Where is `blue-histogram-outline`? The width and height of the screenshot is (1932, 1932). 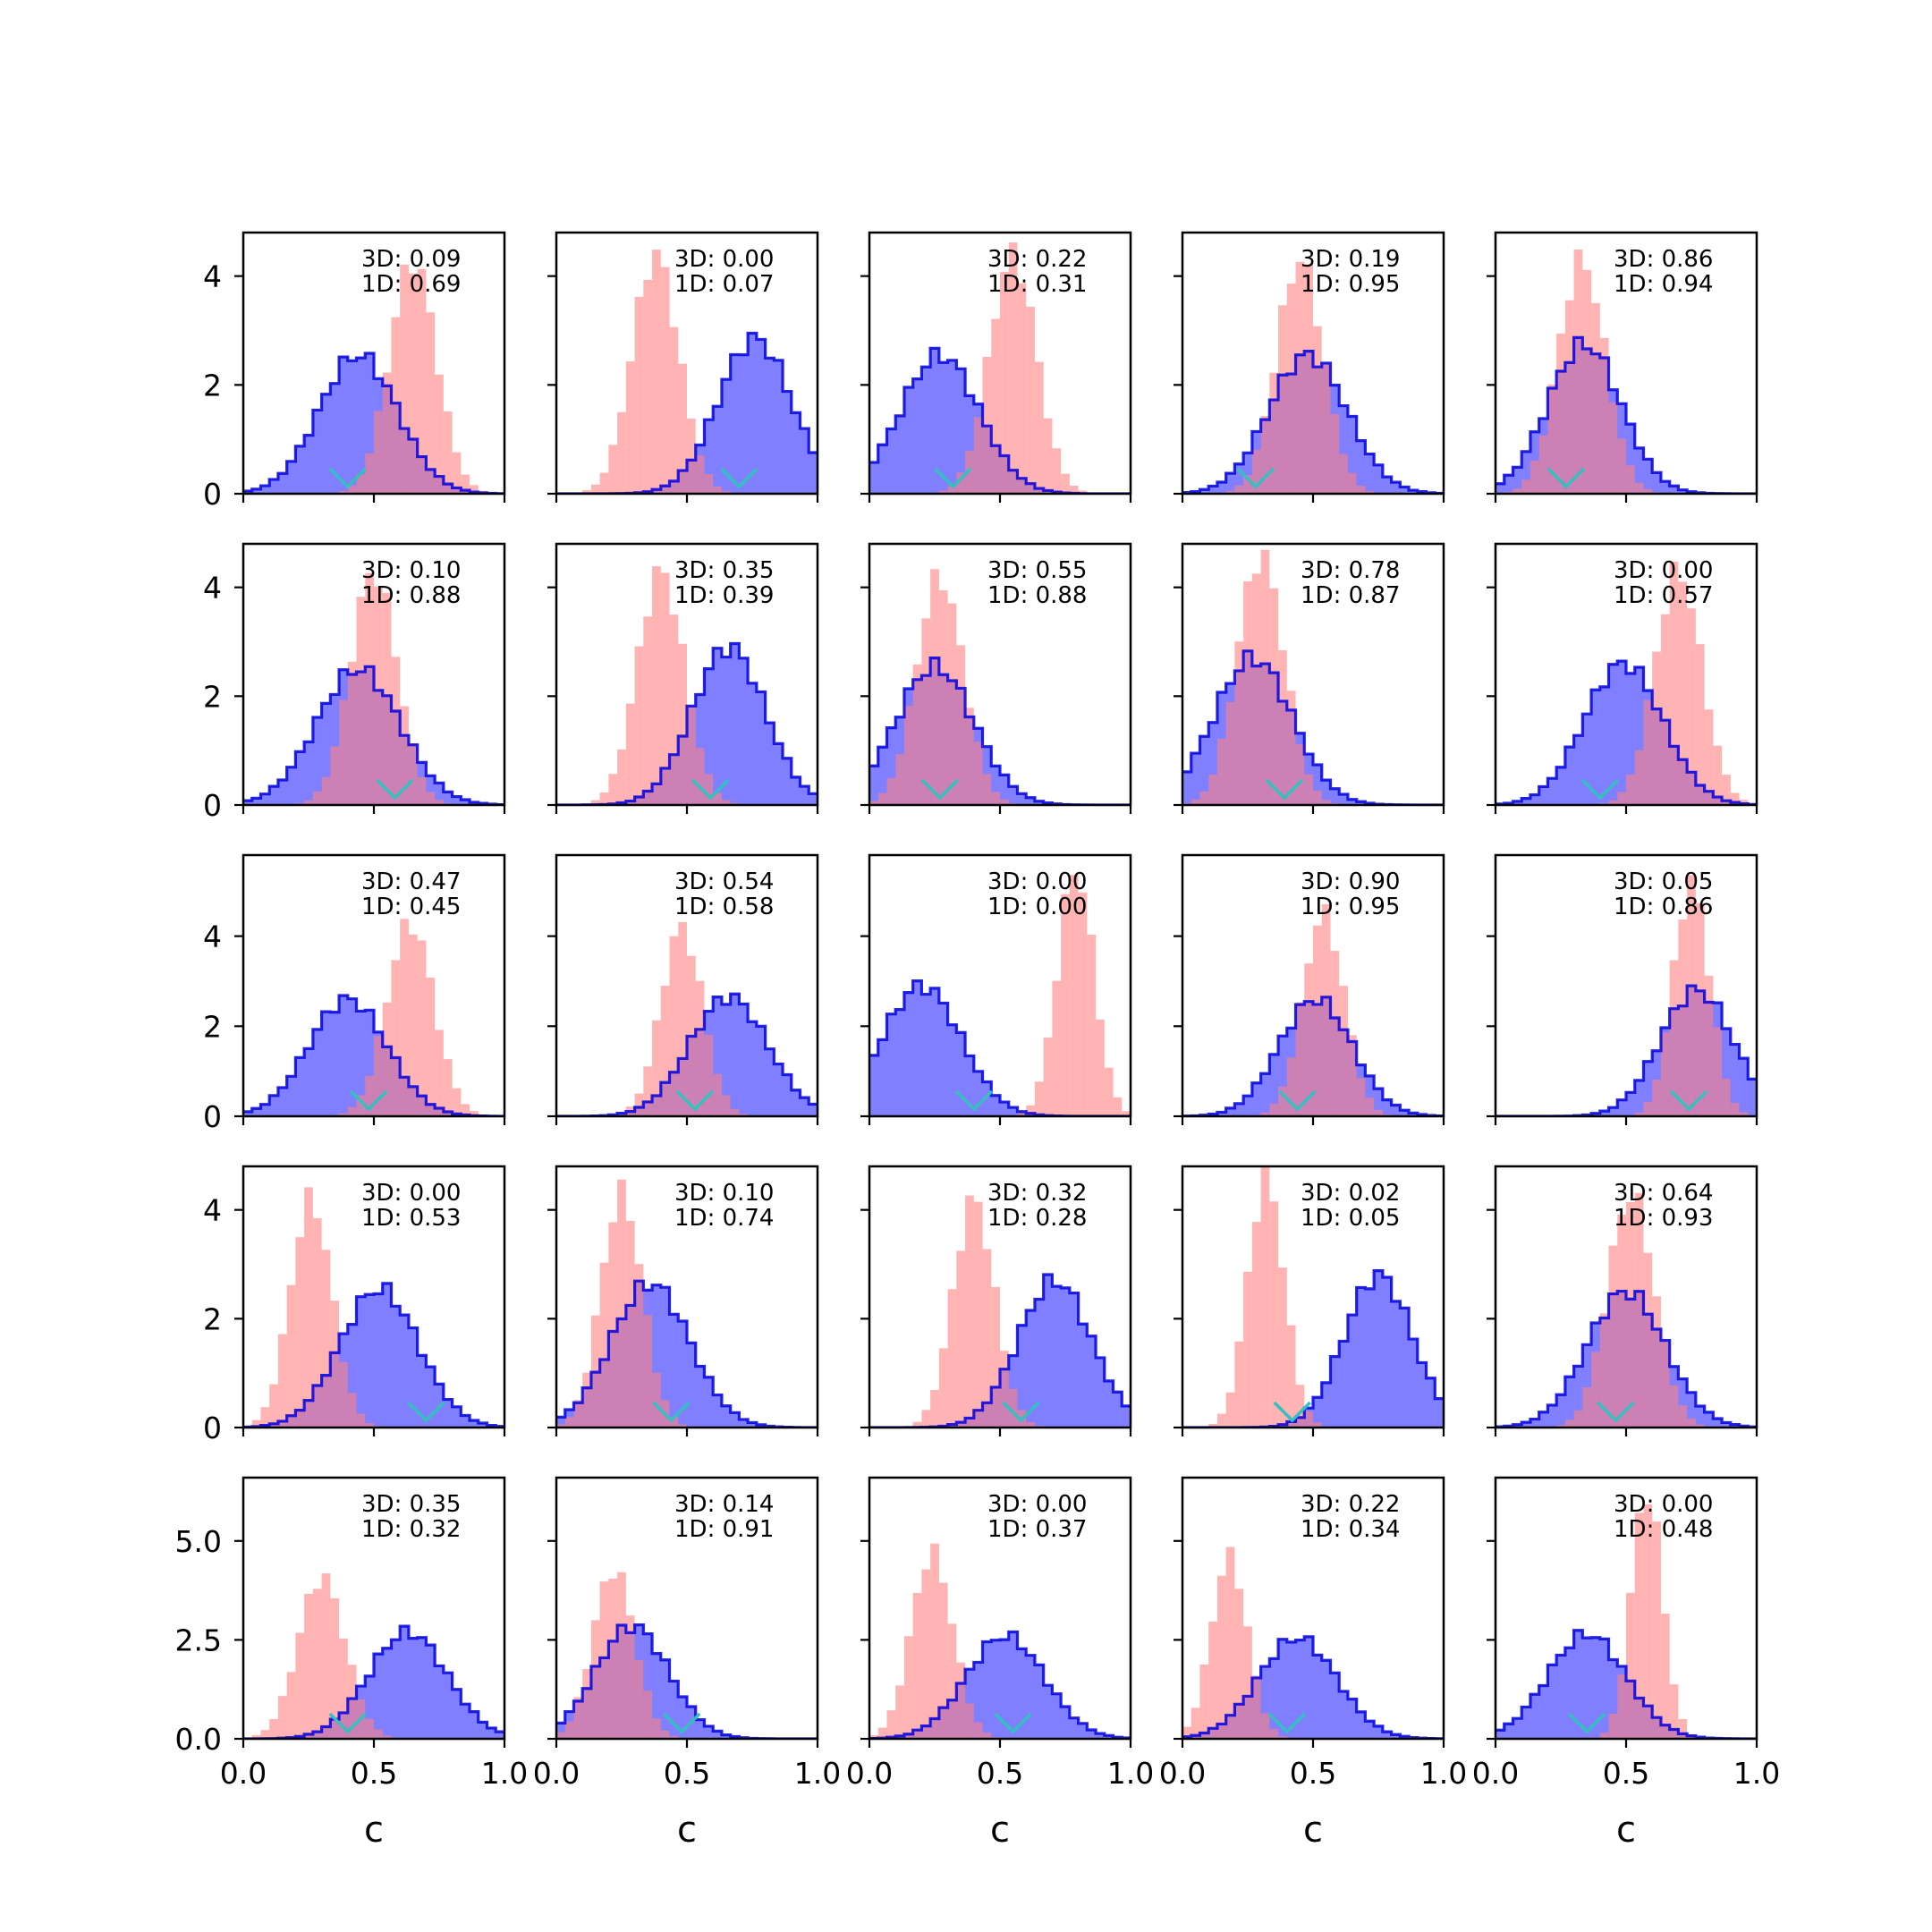
blue-histogram-outline is located at coordinates (373, 1681).